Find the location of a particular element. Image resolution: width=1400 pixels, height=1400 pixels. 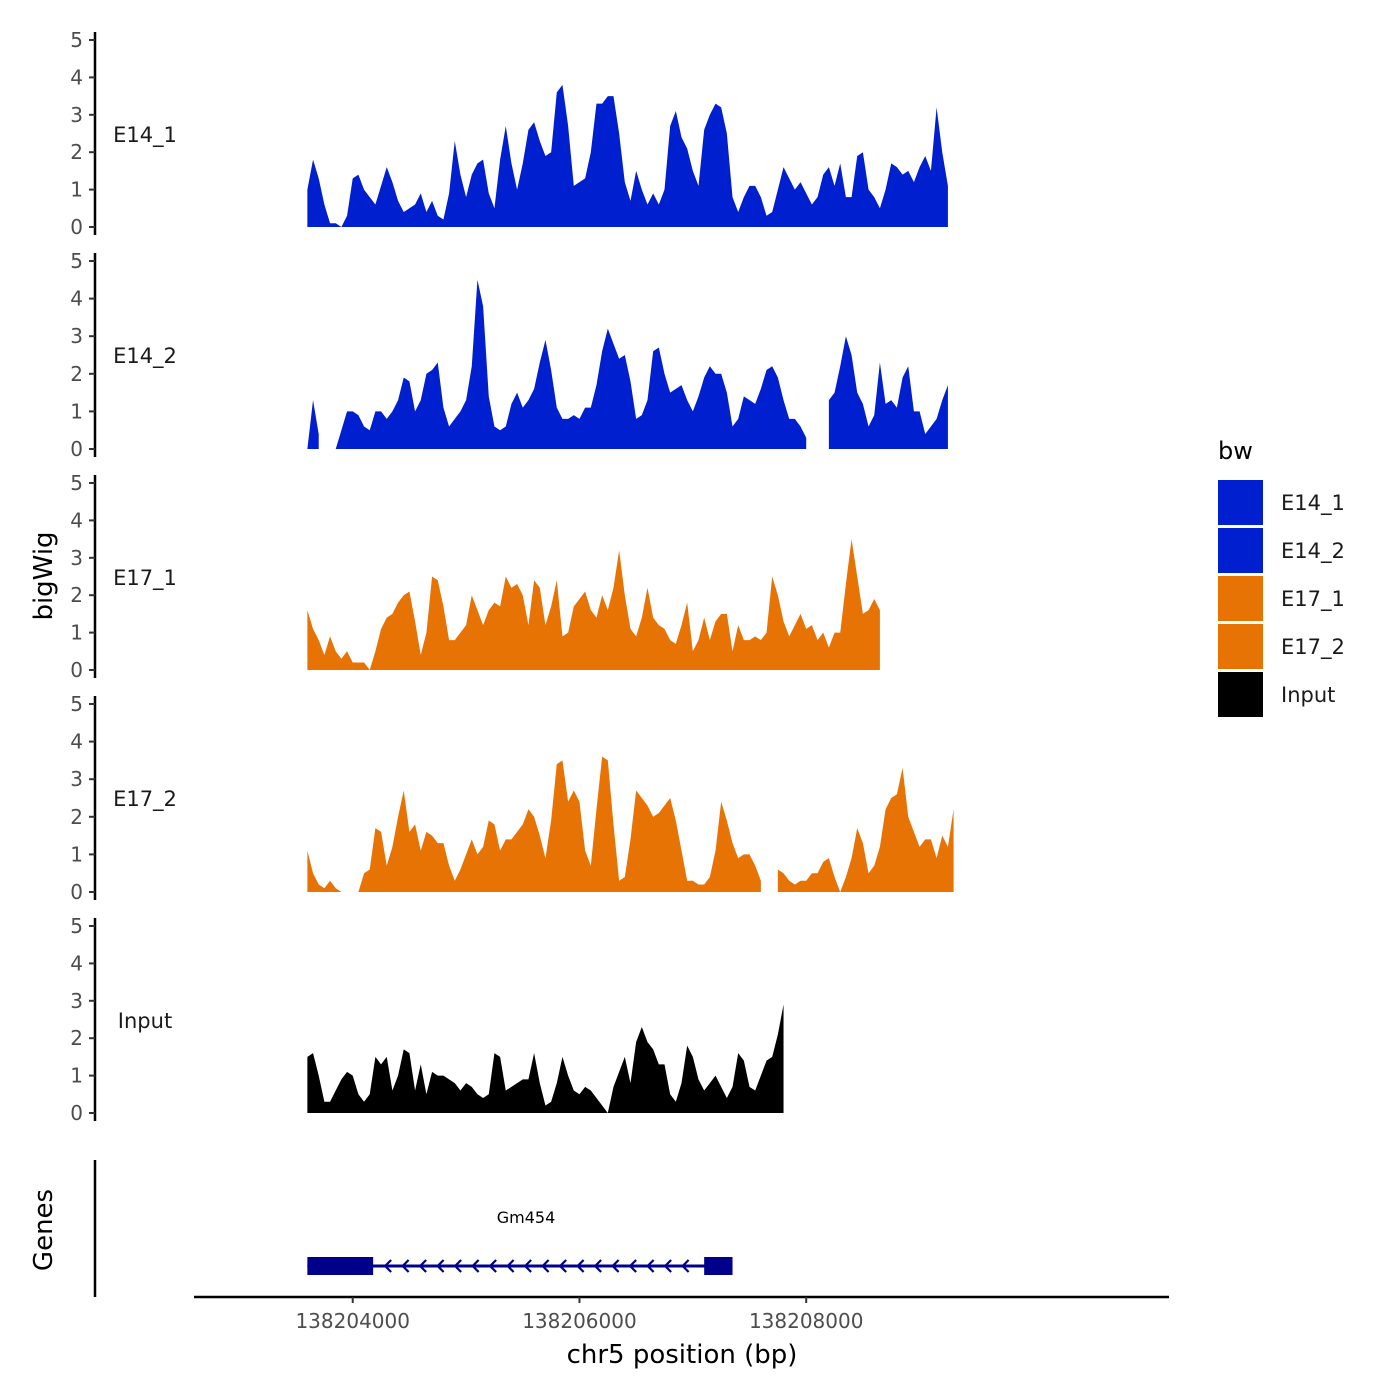

x-tick-label: 138208000 is located at coordinates (806, 1321).